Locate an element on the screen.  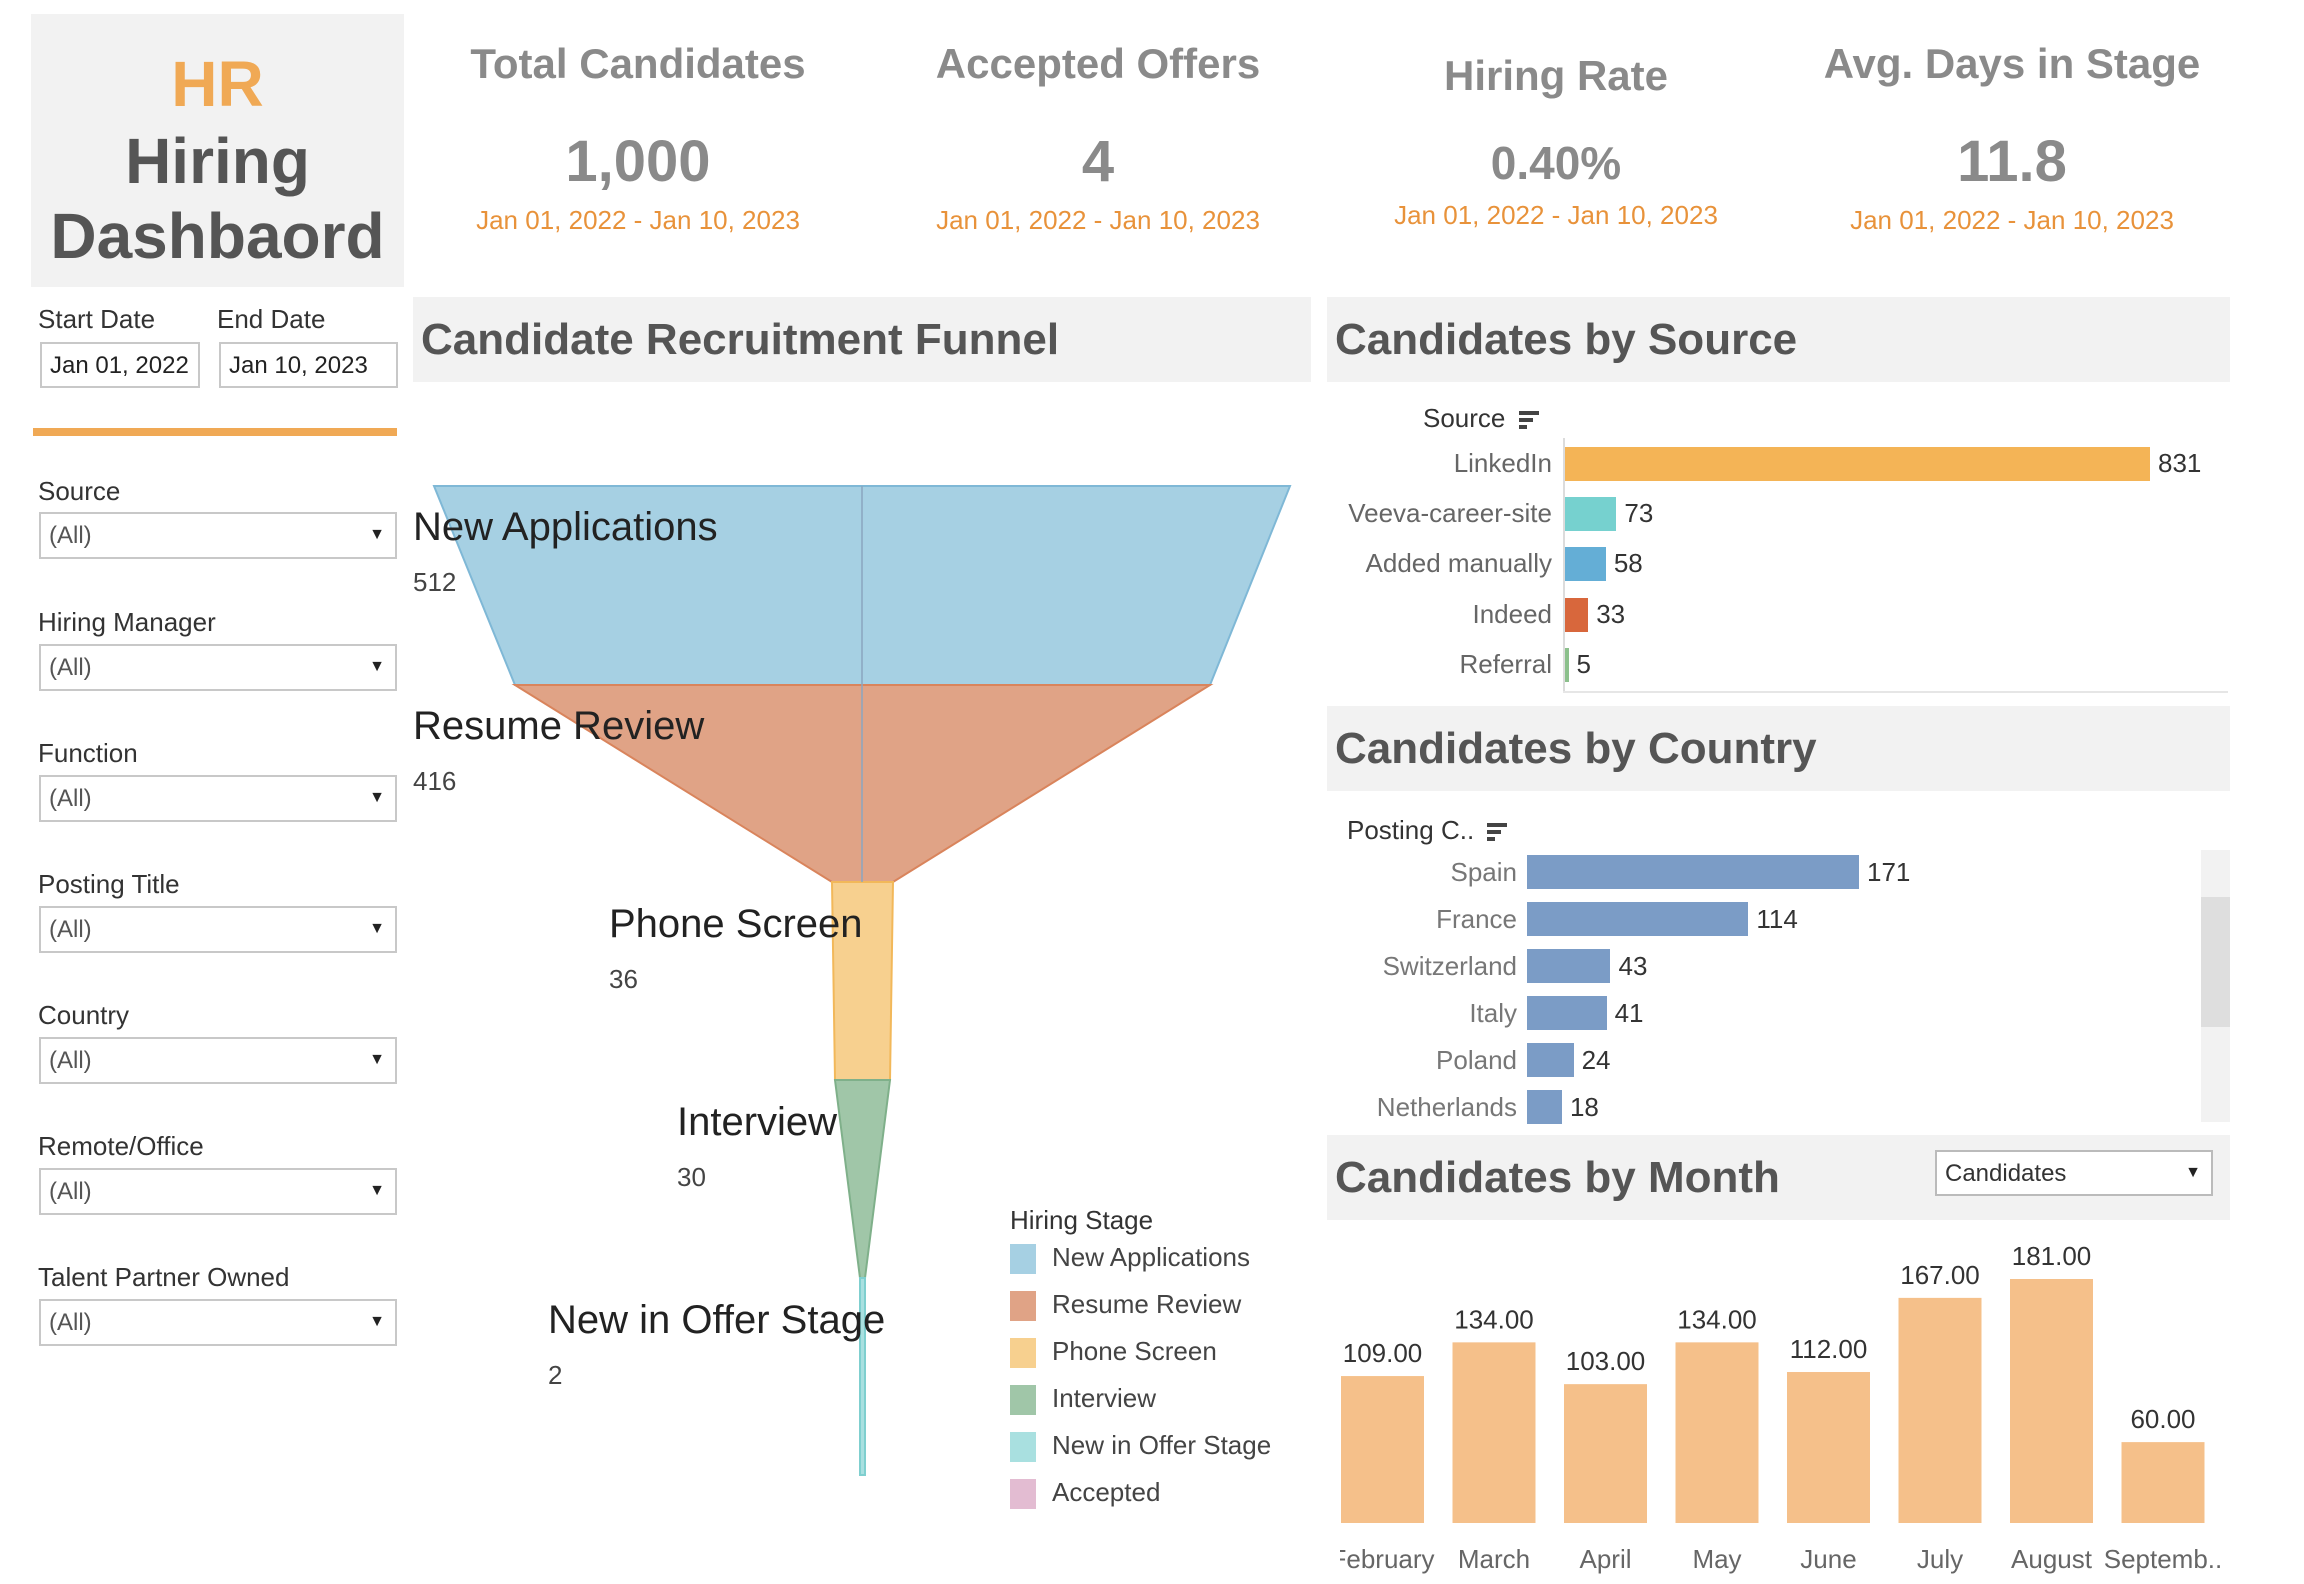
month-category-label: May is located at coordinates (1716, 1559).